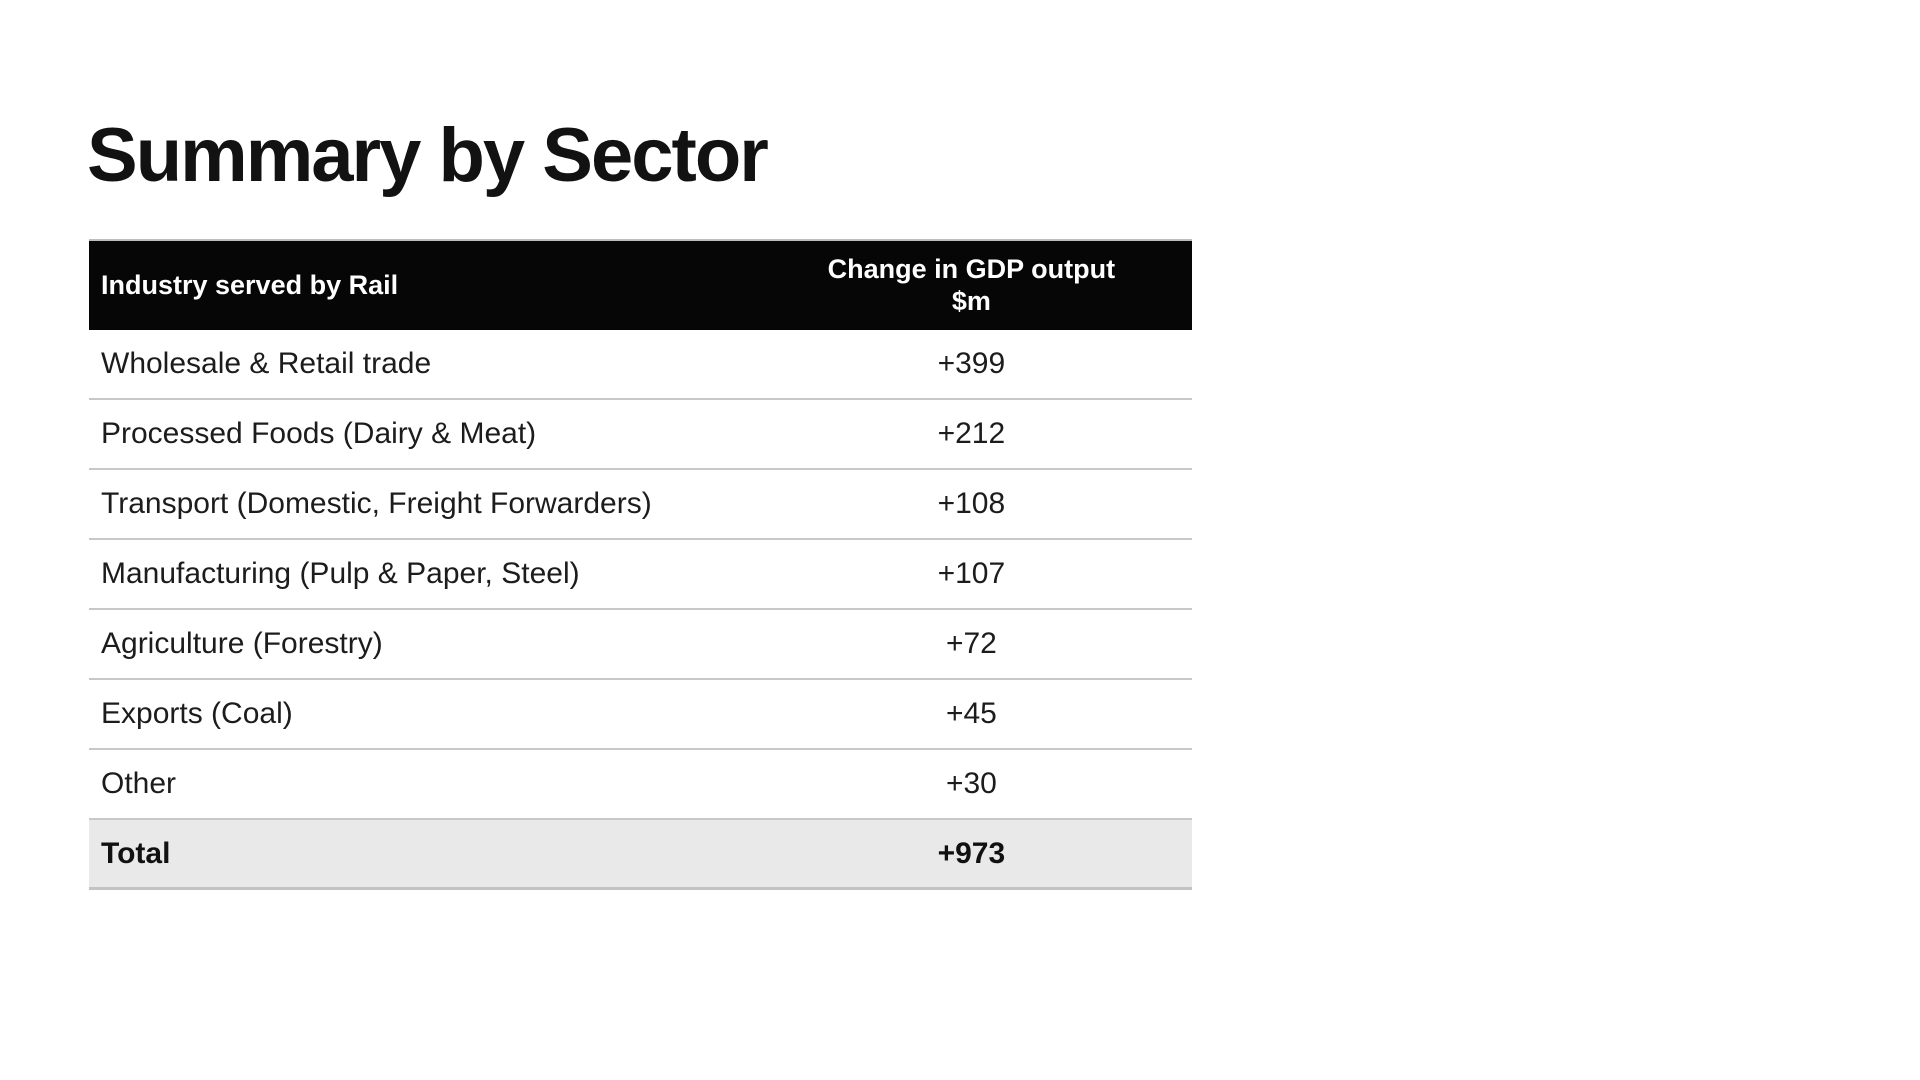  Describe the element at coordinates (640, 785) in the screenshot. I see `table-row: Other +30` at that location.